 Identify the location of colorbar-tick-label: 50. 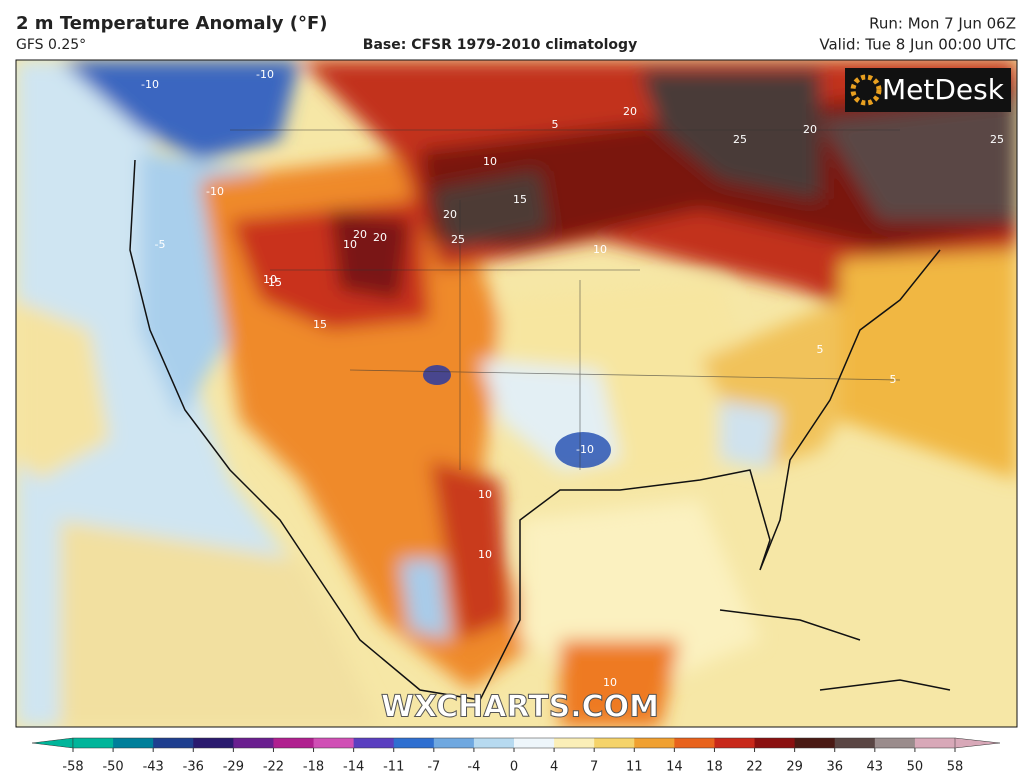
(915, 767).